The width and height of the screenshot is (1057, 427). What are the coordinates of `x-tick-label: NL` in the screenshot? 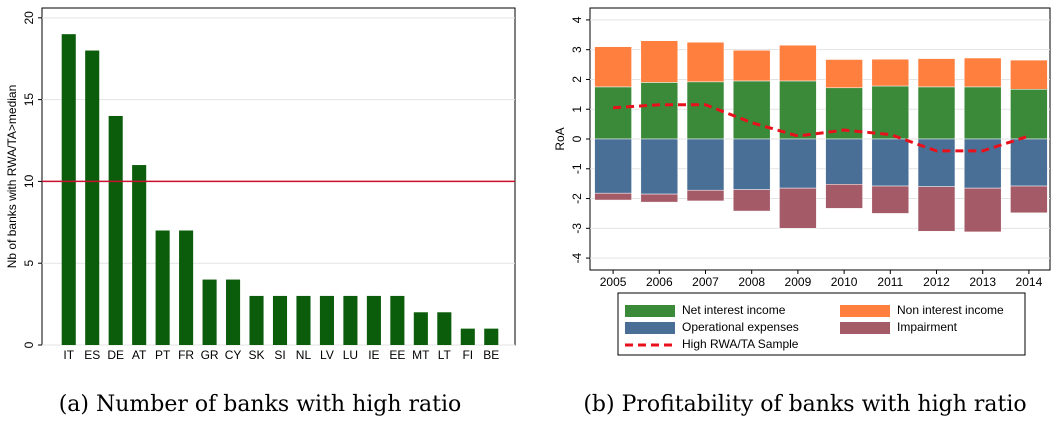 It's located at (304, 355).